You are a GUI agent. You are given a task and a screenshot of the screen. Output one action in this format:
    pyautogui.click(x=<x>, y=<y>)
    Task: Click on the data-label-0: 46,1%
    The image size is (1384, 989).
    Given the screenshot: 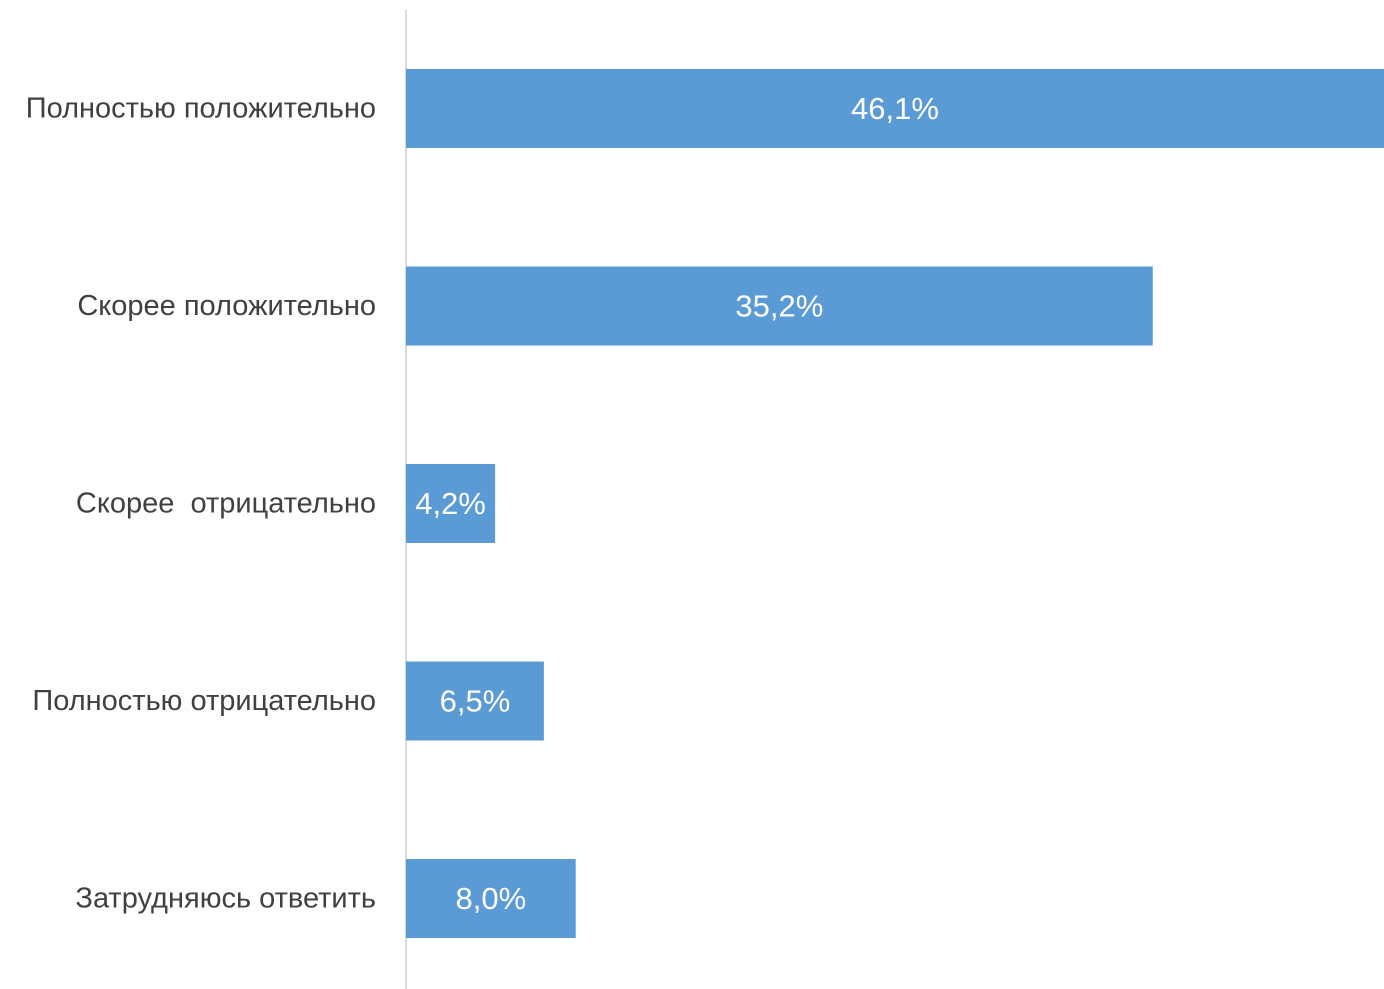 What is the action you would take?
    pyautogui.click(x=895, y=108)
    